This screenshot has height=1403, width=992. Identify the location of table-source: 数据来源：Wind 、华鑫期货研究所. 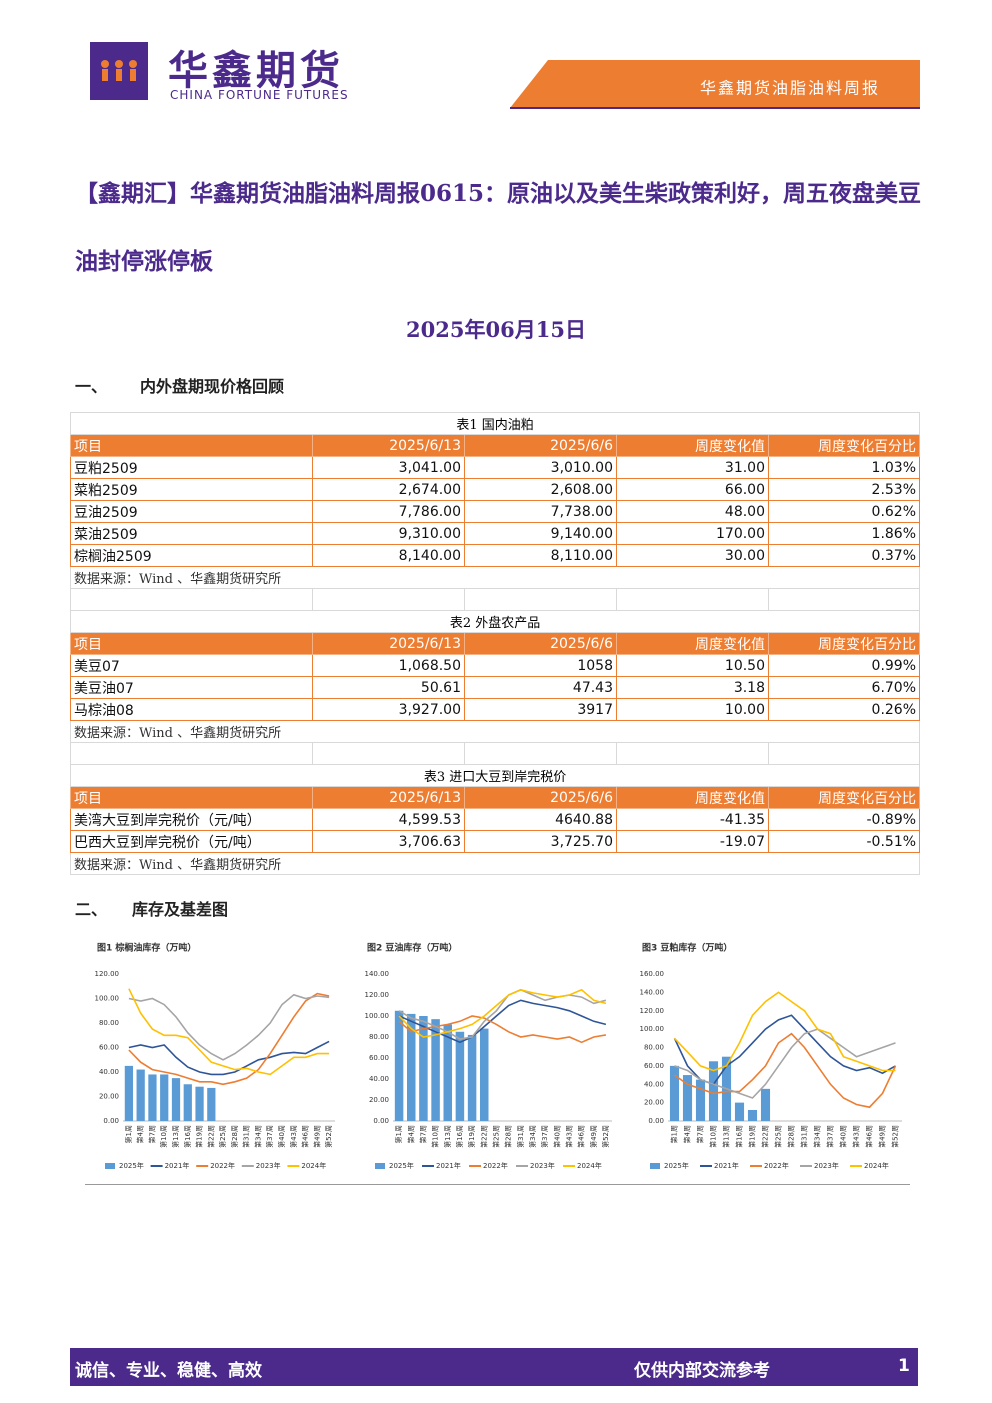
(495, 577).